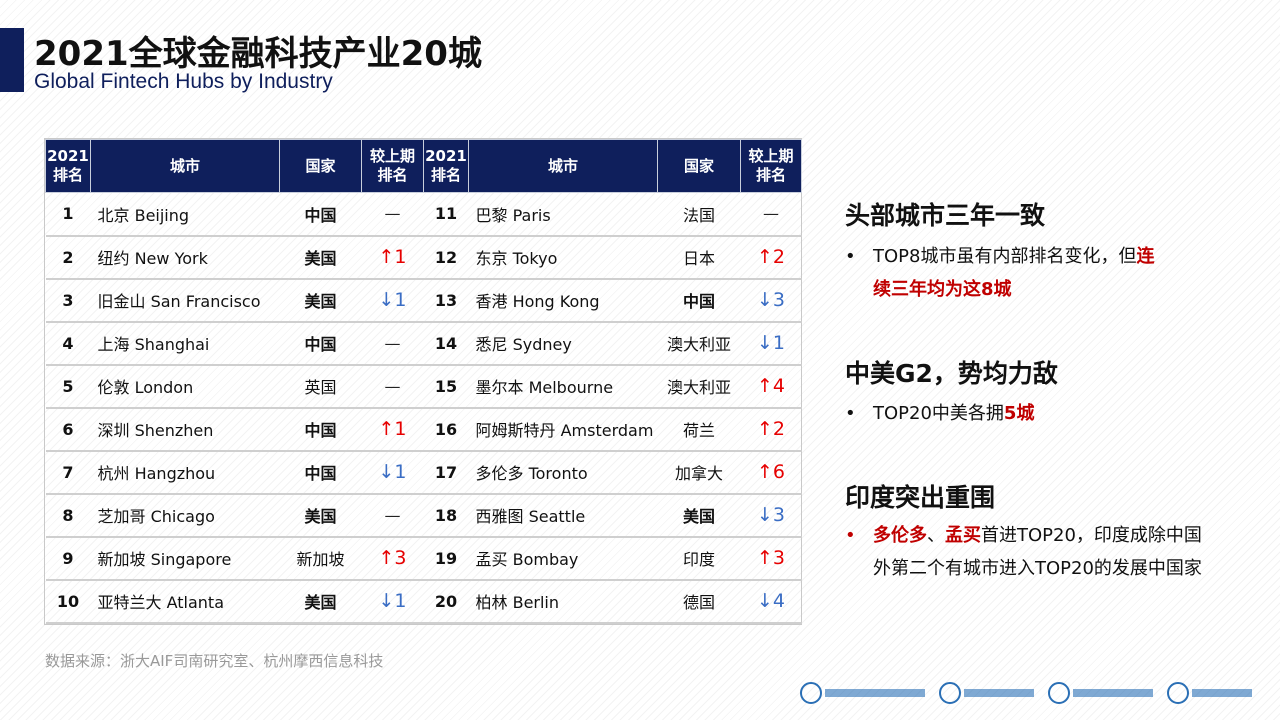 The image size is (1280, 720). I want to click on table-row: 10 亚特兰大 Atlanta 美国 ↓1 20 柏林 Berlin 德国 ↓4, so click(423, 601).